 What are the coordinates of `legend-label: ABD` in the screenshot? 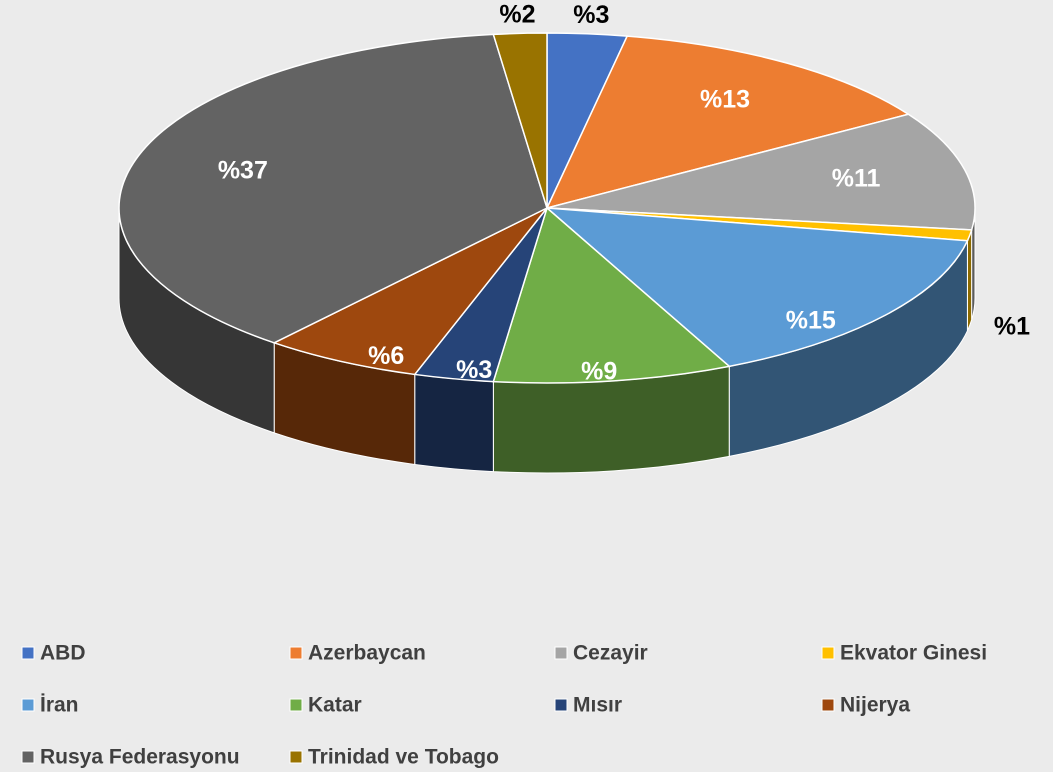 It's located at (63, 653).